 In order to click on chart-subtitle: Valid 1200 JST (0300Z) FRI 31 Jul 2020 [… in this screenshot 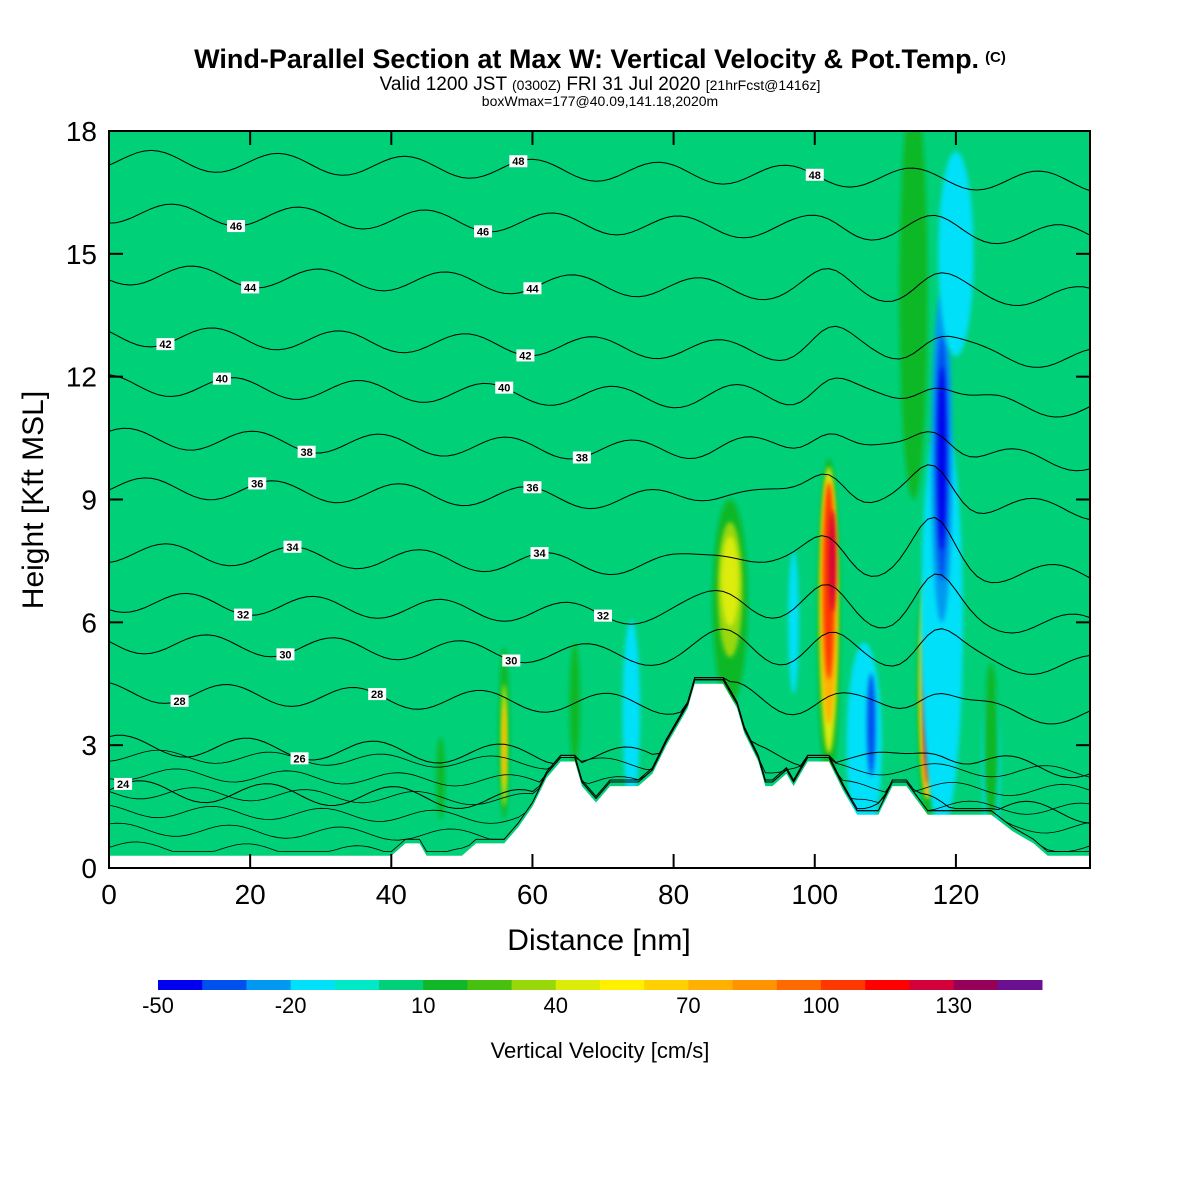, I will do `click(600, 85)`.